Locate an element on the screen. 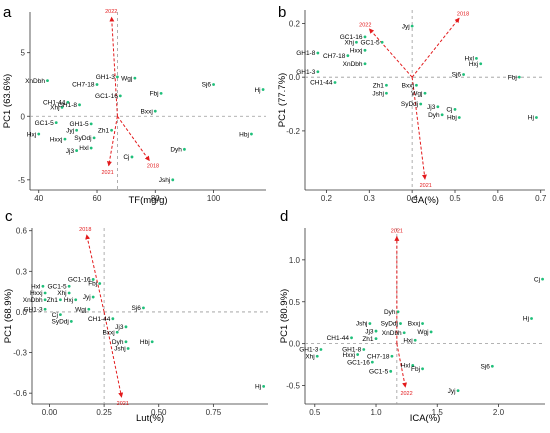  loading-arrow-2022 is located at coordinates (401, 365).